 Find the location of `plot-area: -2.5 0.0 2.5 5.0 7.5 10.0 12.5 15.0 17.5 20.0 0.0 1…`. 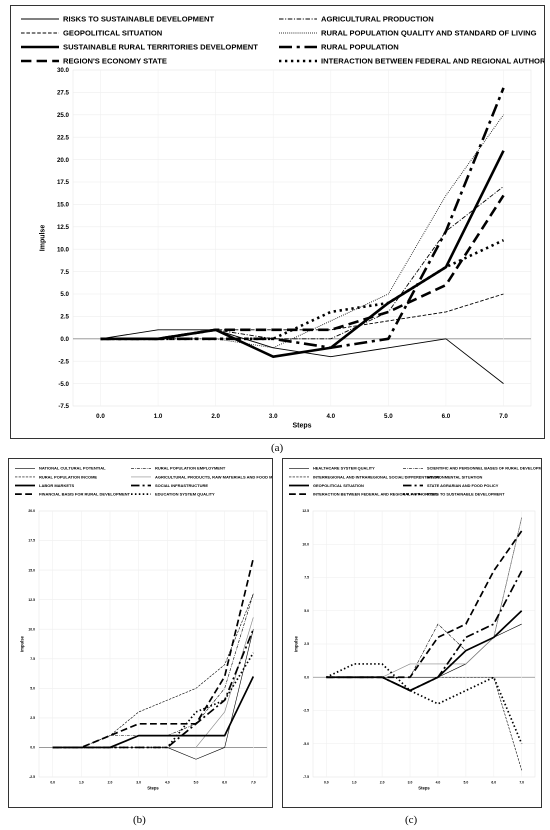

plot-area: -2.5 0.0 2.5 5.0 7.5 10.0 12.5 15.0 17.5 20.0 0.0 1… is located at coordinates (148, 646).